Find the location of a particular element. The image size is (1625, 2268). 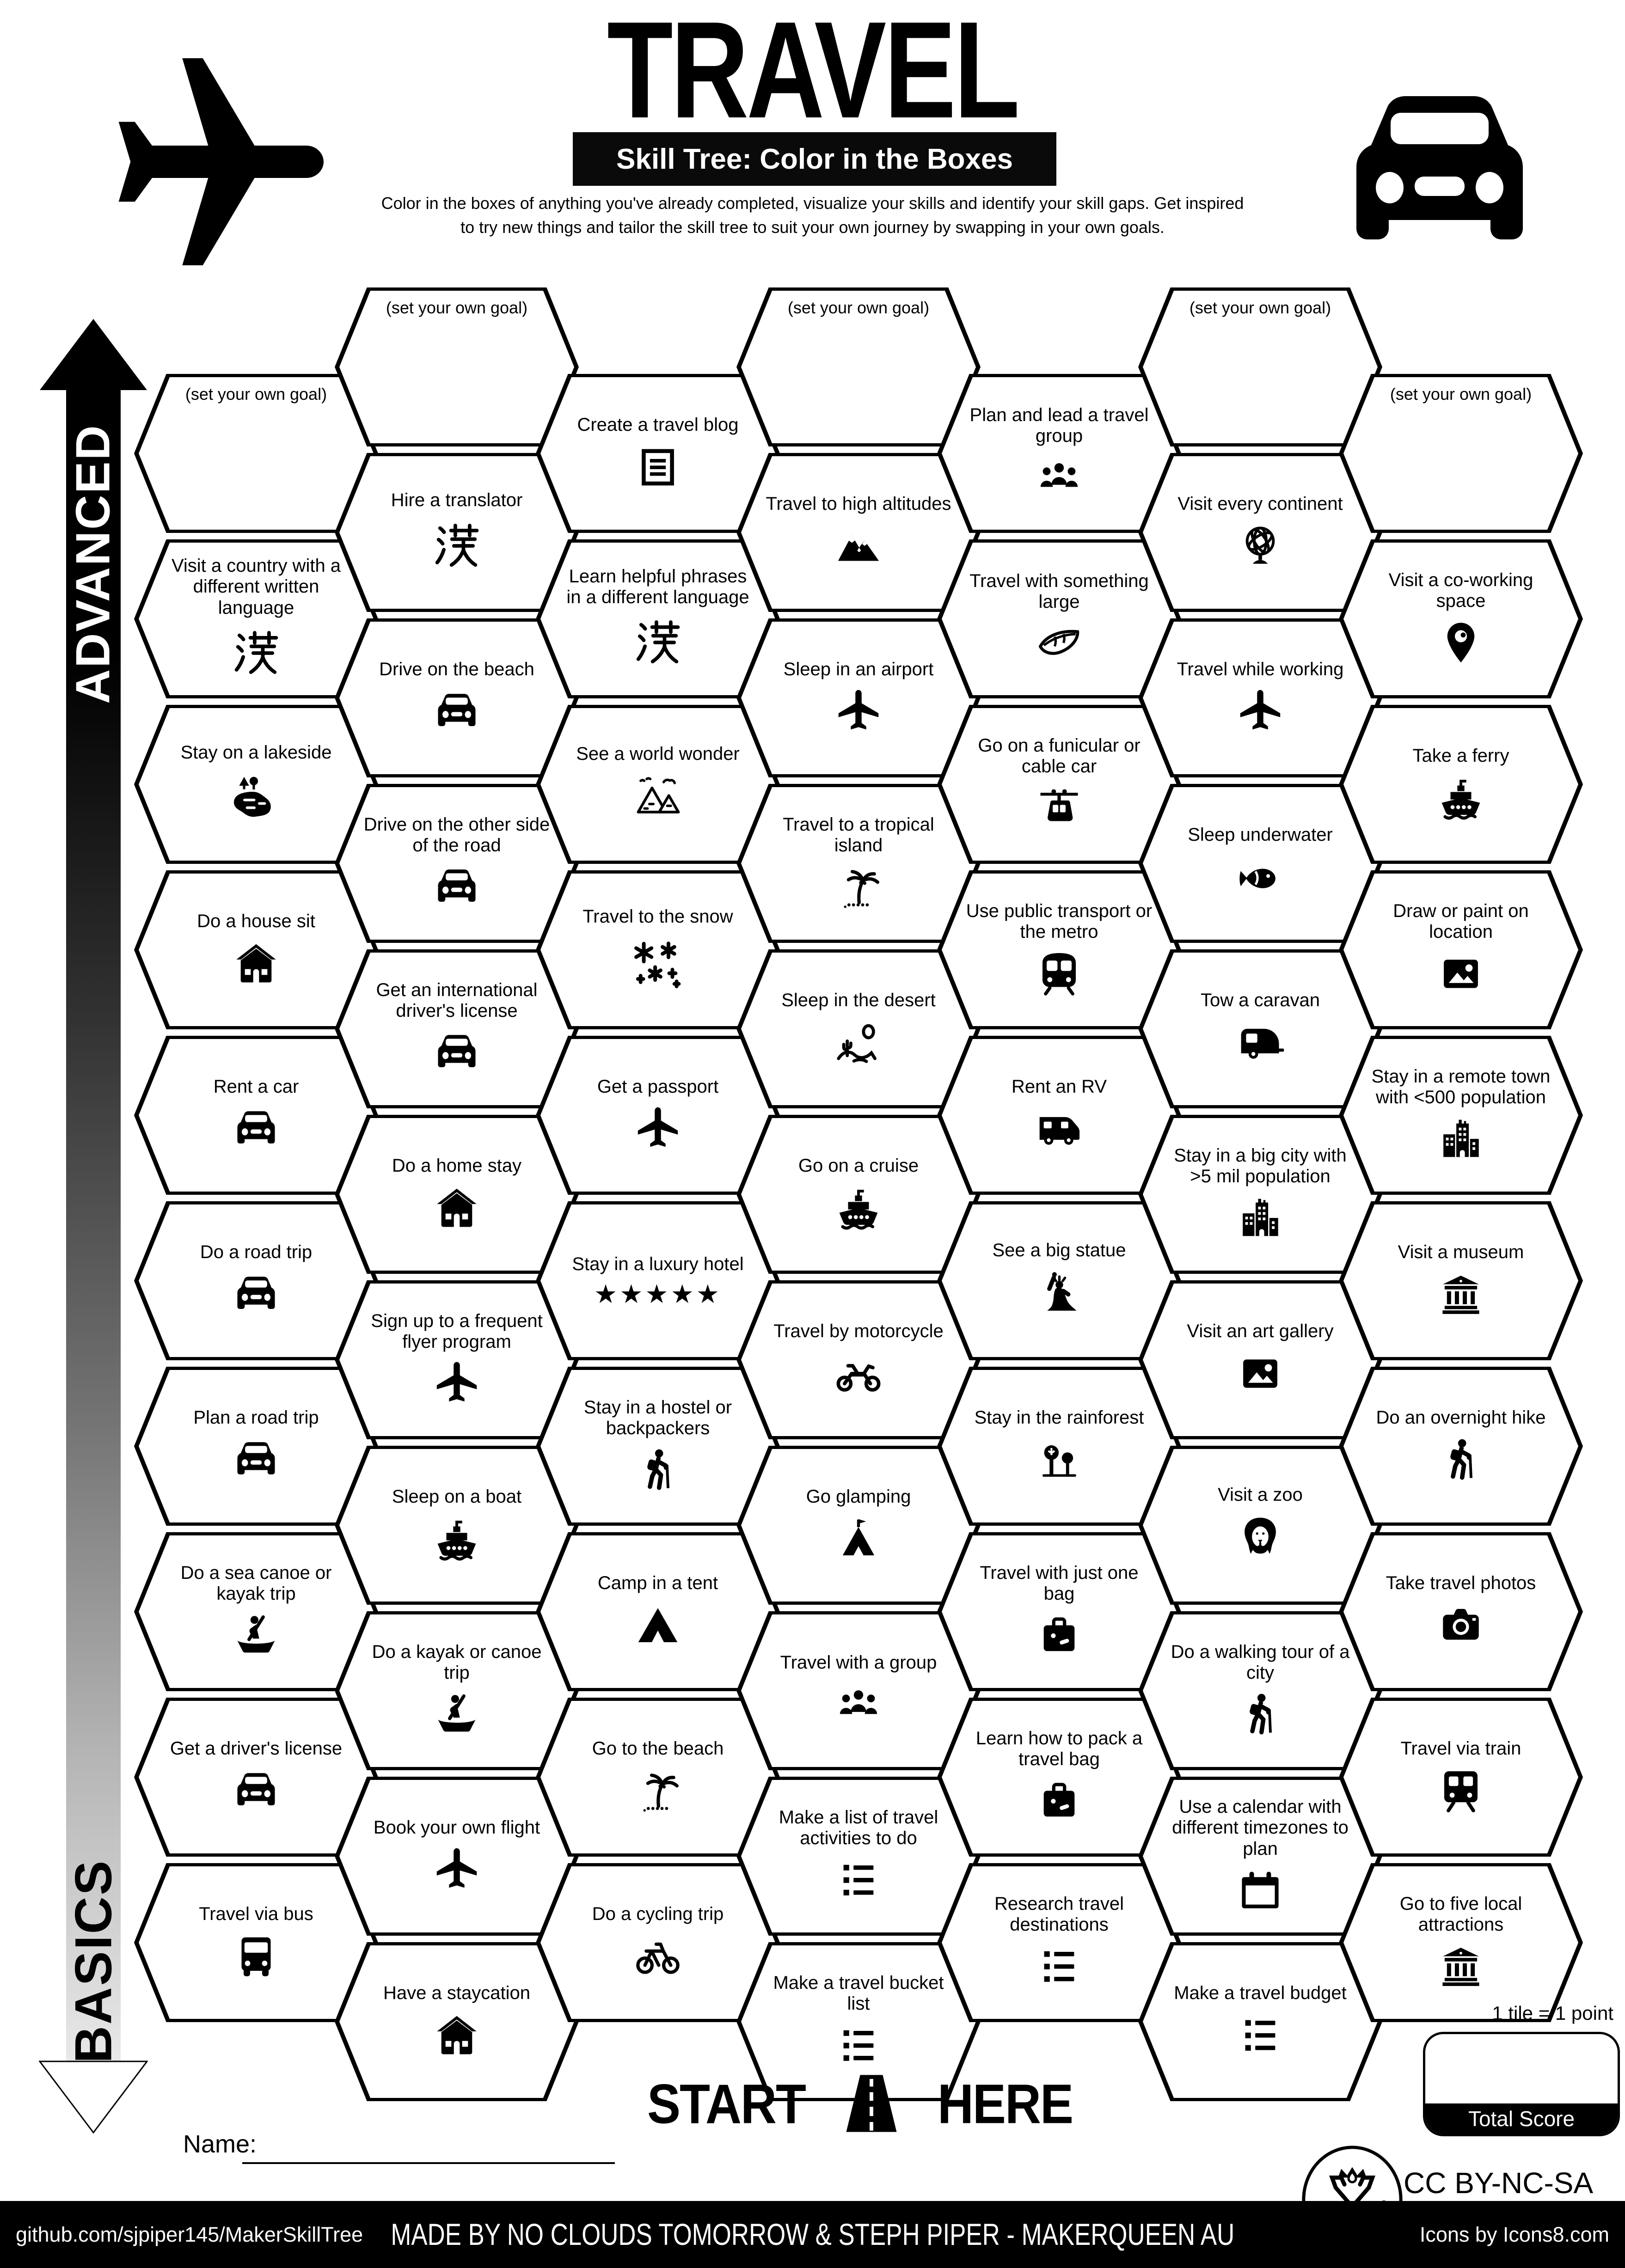

tile-label: Sleep underwater is located at coordinates (1260, 835).